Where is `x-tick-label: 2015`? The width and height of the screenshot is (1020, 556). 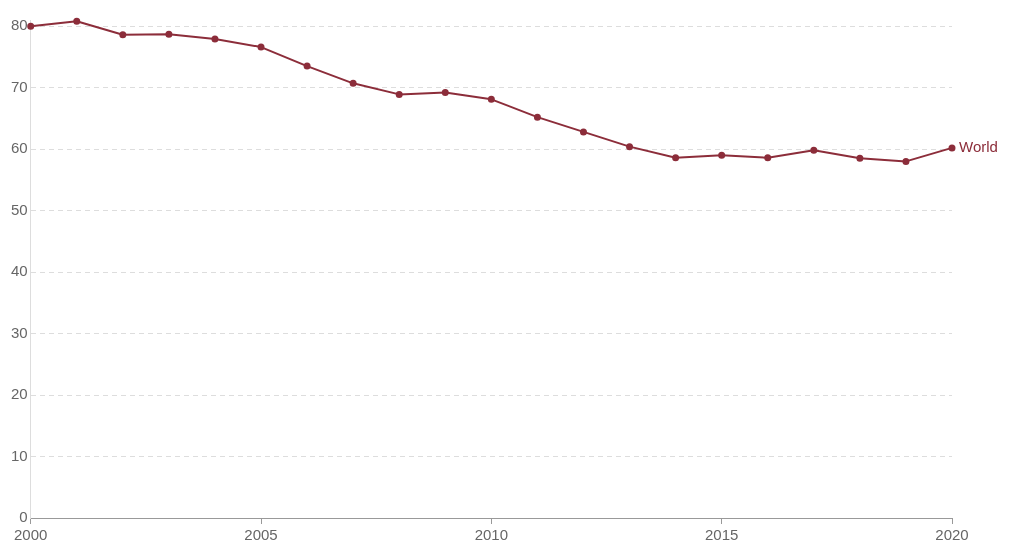 x-tick-label: 2015 is located at coordinates (721, 535).